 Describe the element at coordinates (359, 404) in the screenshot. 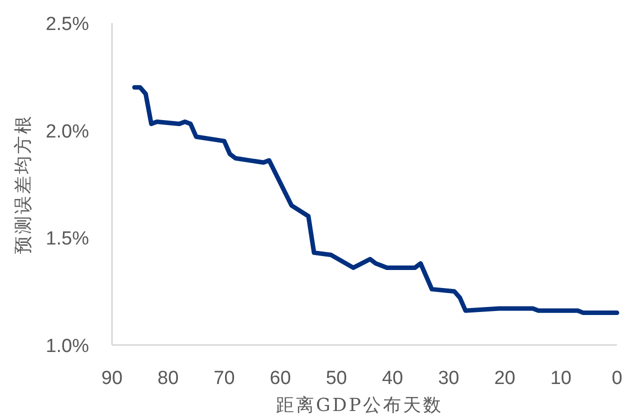

I see `x-axis-title: 距离GDP公布天数` at that location.